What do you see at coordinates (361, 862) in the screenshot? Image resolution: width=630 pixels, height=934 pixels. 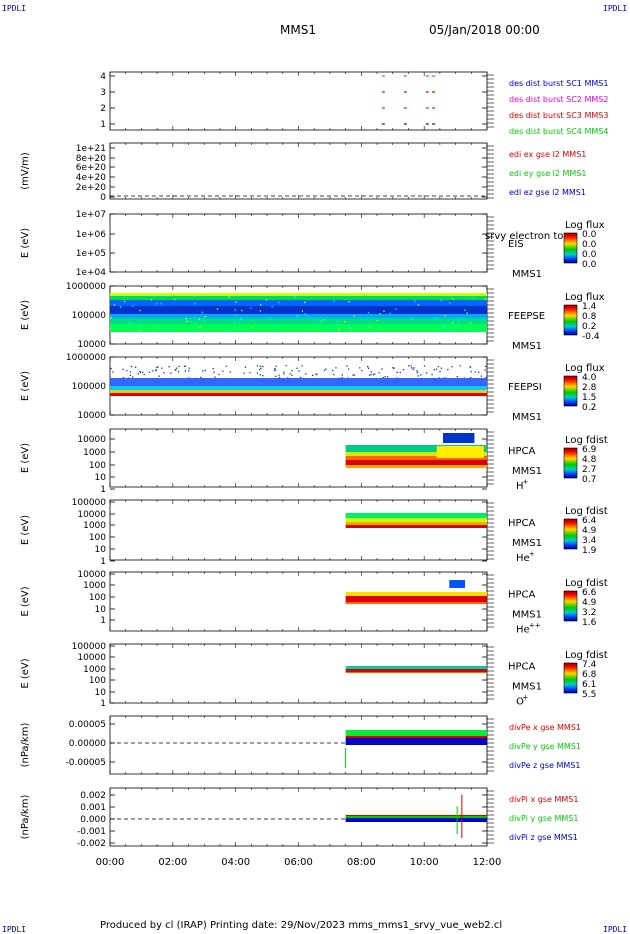 I see `x-tick-label: 08:00` at bounding box center [361, 862].